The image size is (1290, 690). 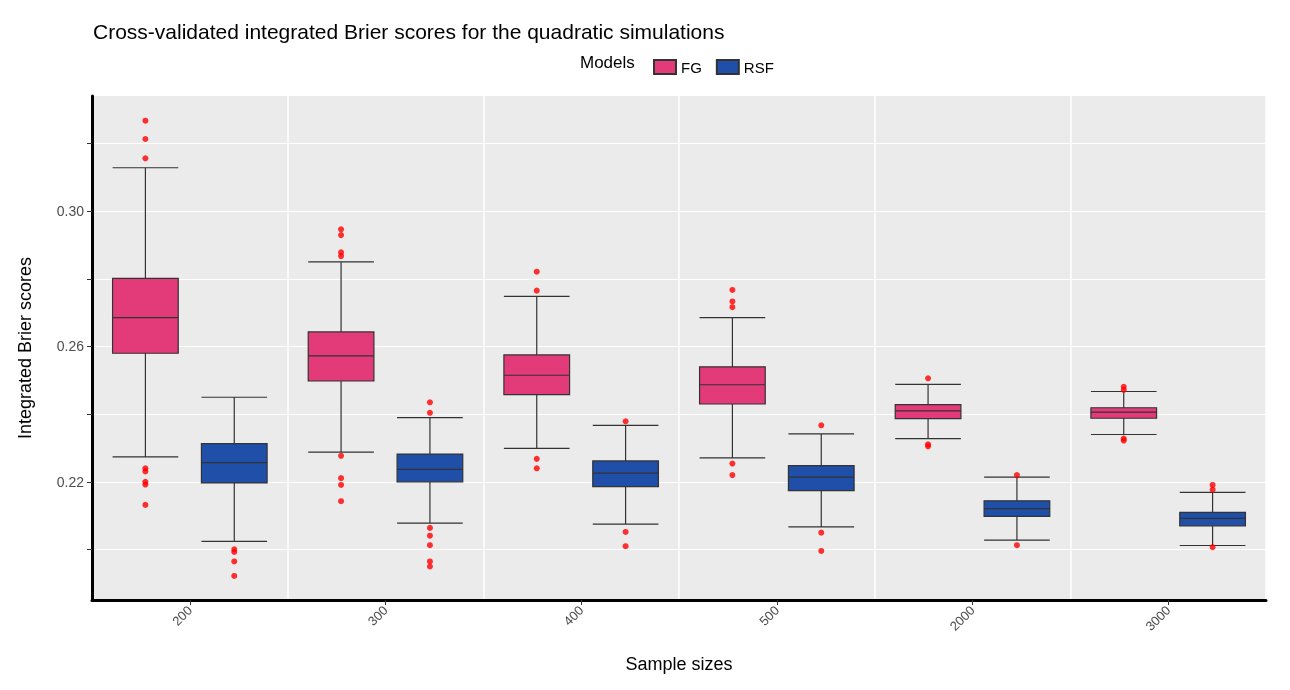 I want to click on x-tick-label: 300, so click(x=377, y=615).